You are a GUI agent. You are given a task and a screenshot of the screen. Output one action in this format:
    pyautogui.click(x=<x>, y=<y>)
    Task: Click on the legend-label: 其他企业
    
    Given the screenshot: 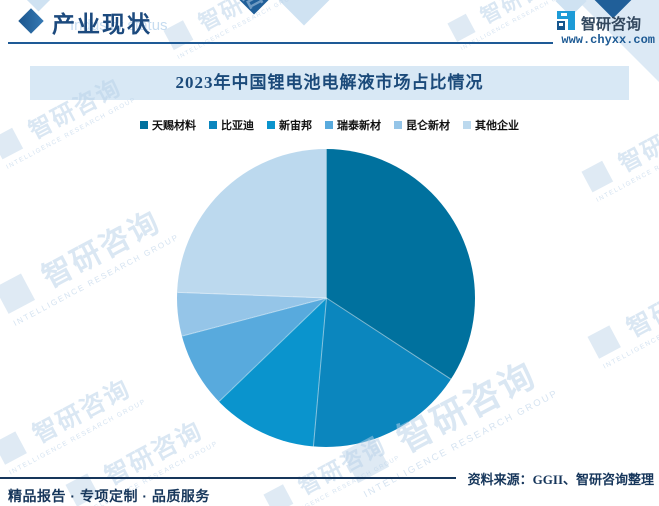 What is the action you would take?
    pyautogui.click(x=497, y=126)
    